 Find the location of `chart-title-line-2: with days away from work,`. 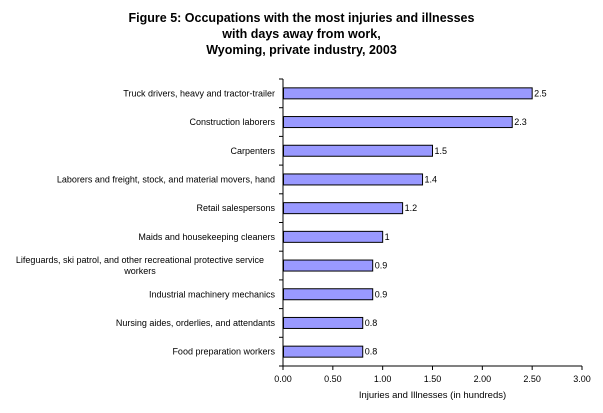

chart-title-line-2: with days away from work, is located at coordinates (301, 34).